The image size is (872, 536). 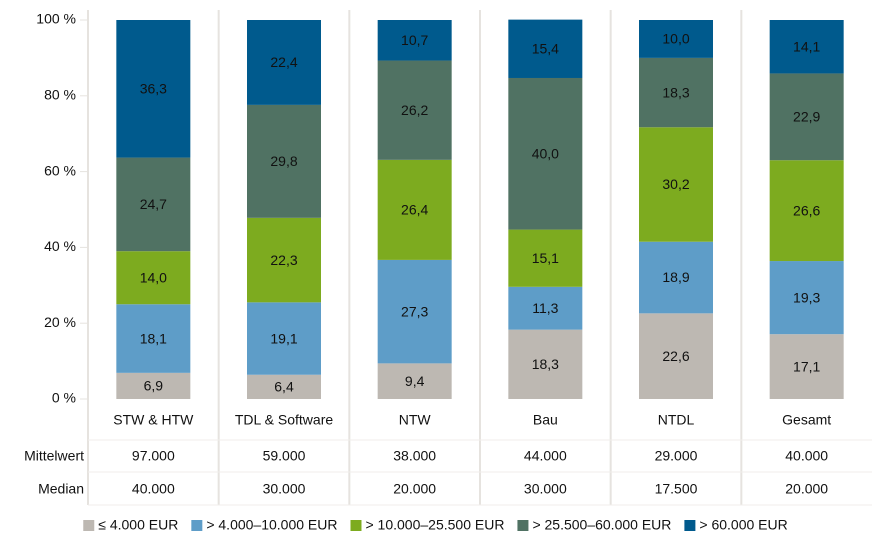 I want to click on value-label: 18,9, so click(x=675, y=277).